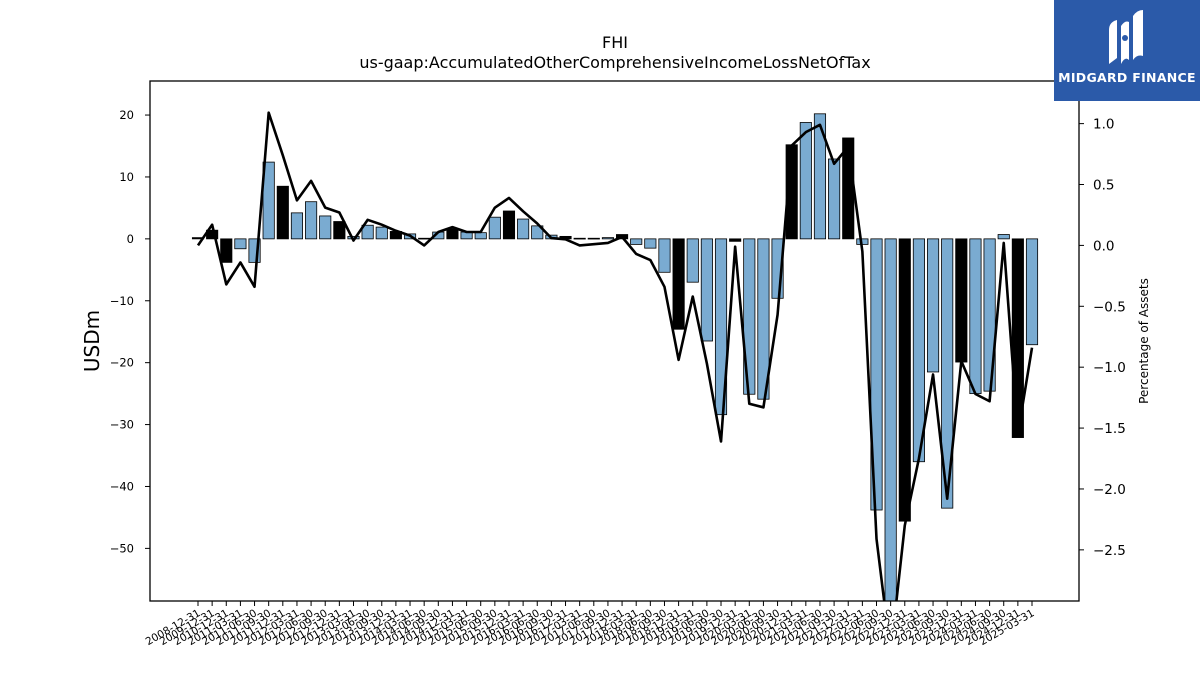 The image size is (1200, 675). Describe the element at coordinates (122, 486) in the screenshot. I see `y-tick-label: −40` at that location.